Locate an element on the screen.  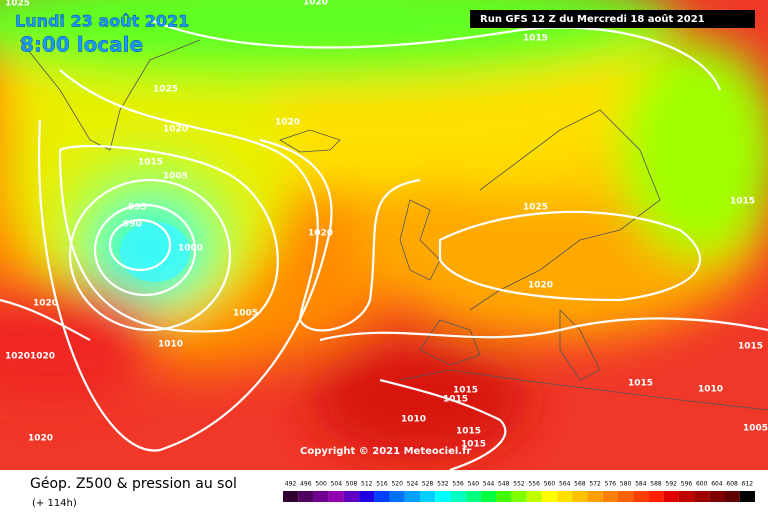
scale-label: 536 is located at coordinates (458, 484).